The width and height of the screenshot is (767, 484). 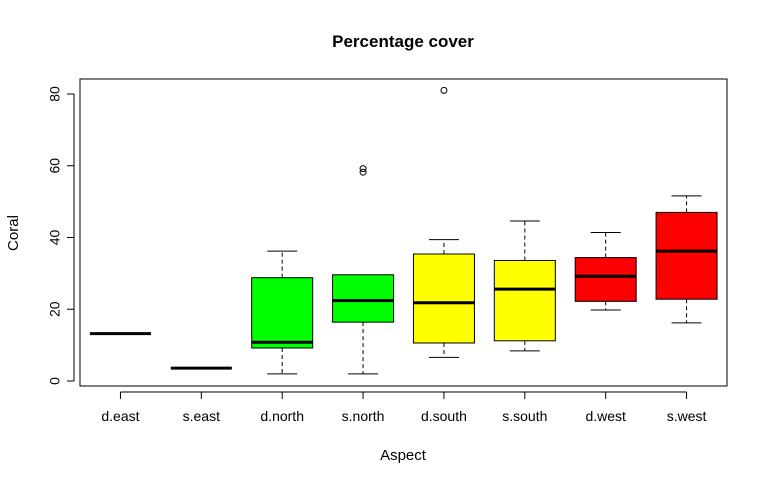 What do you see at coordinates (120, 416) in the screenshot?
I see `x-tick-label: d.east` at bounding box center [120, 416].